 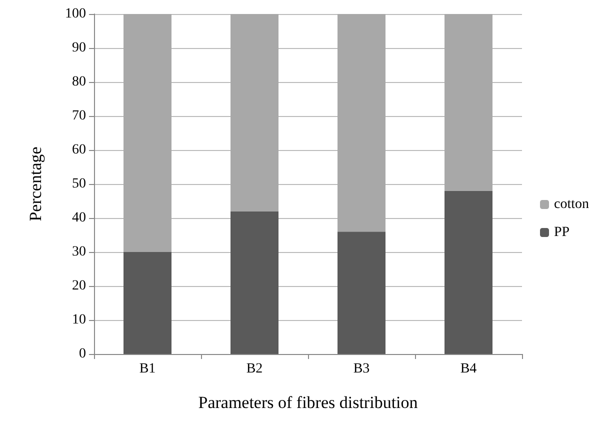 I want to click on y-tick-label: 60, so click(x=79, y=150).